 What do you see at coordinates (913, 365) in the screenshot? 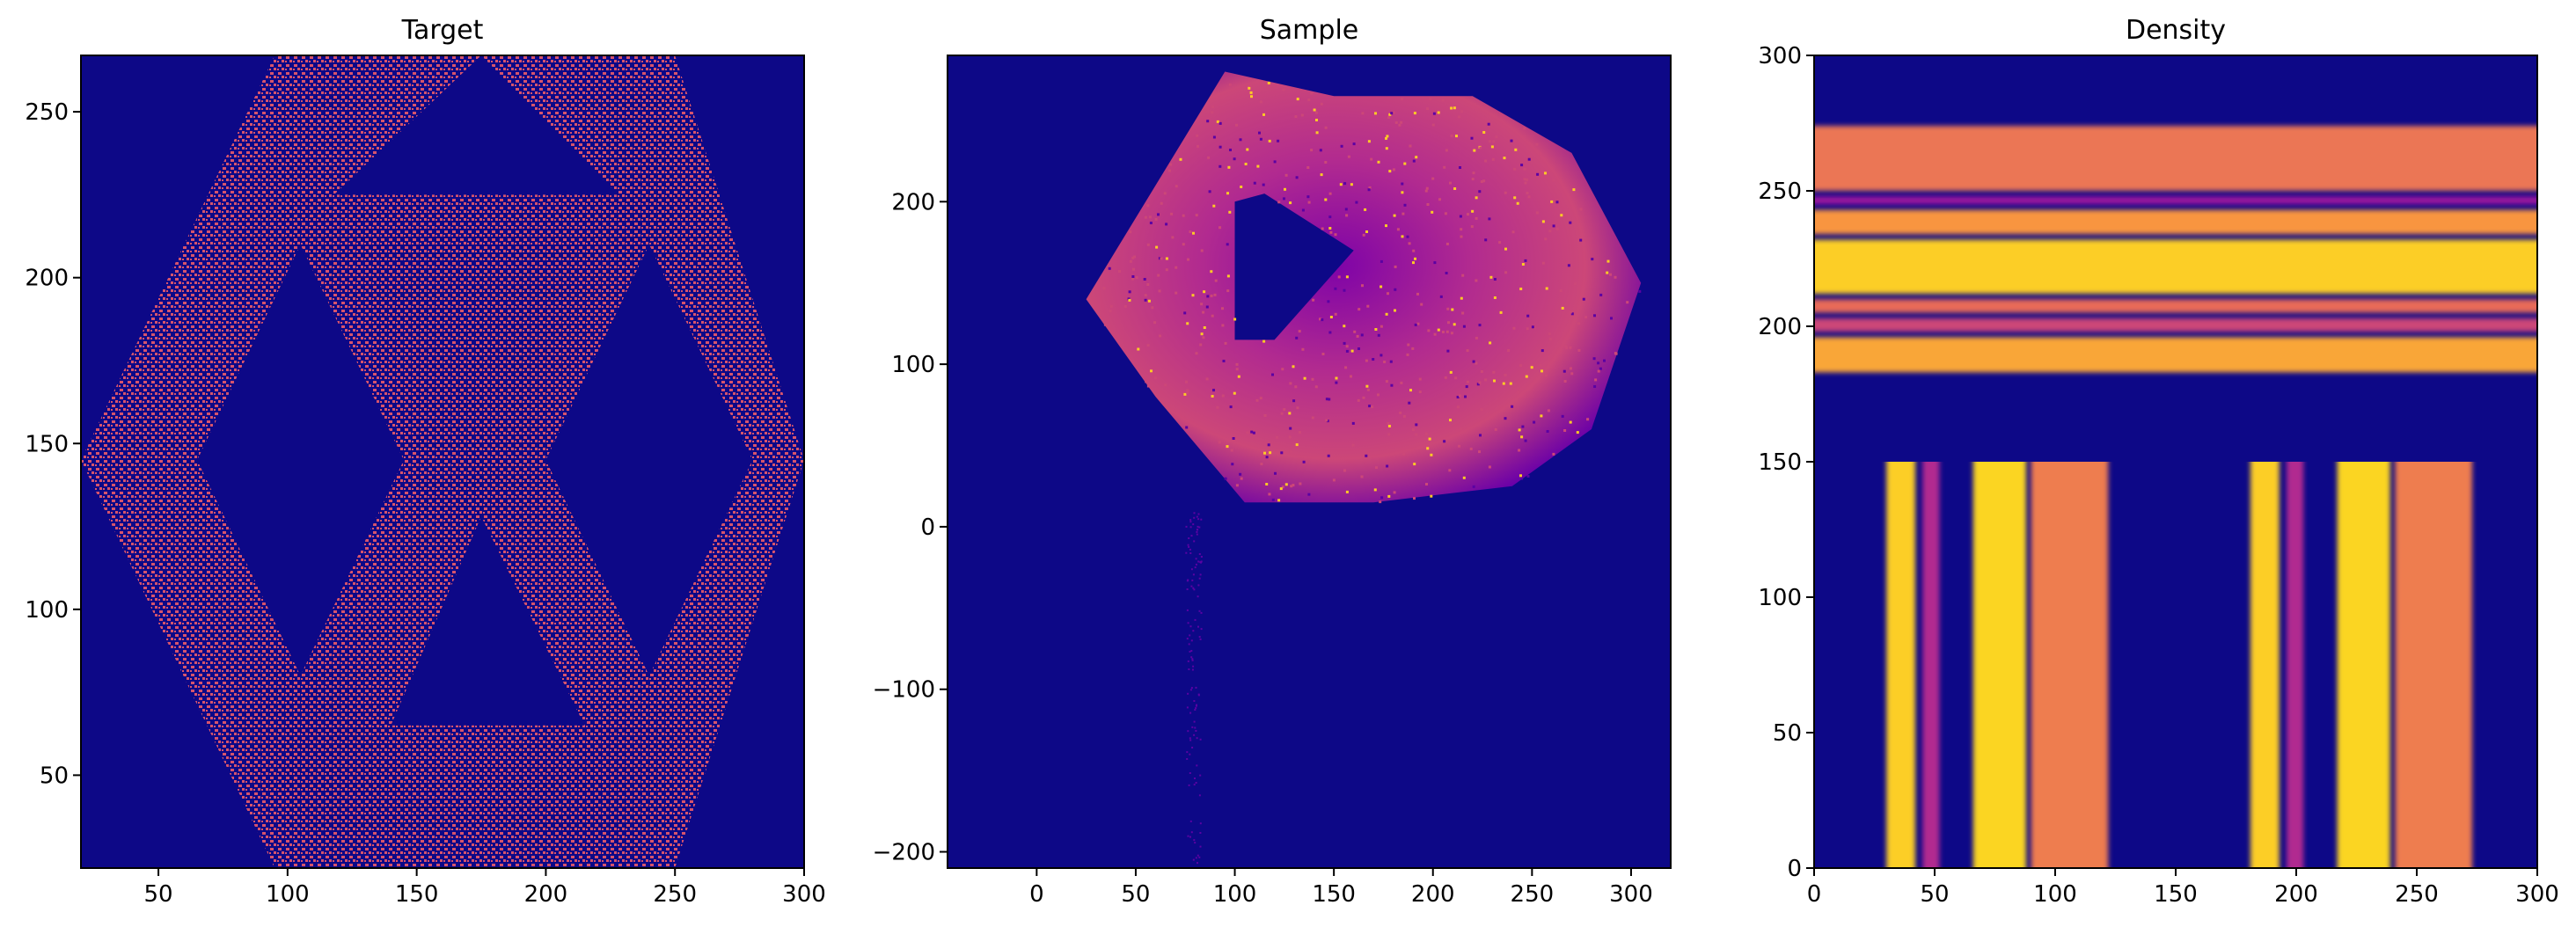
I see `y-tick-label: 100` at bounding box center [913, 365].